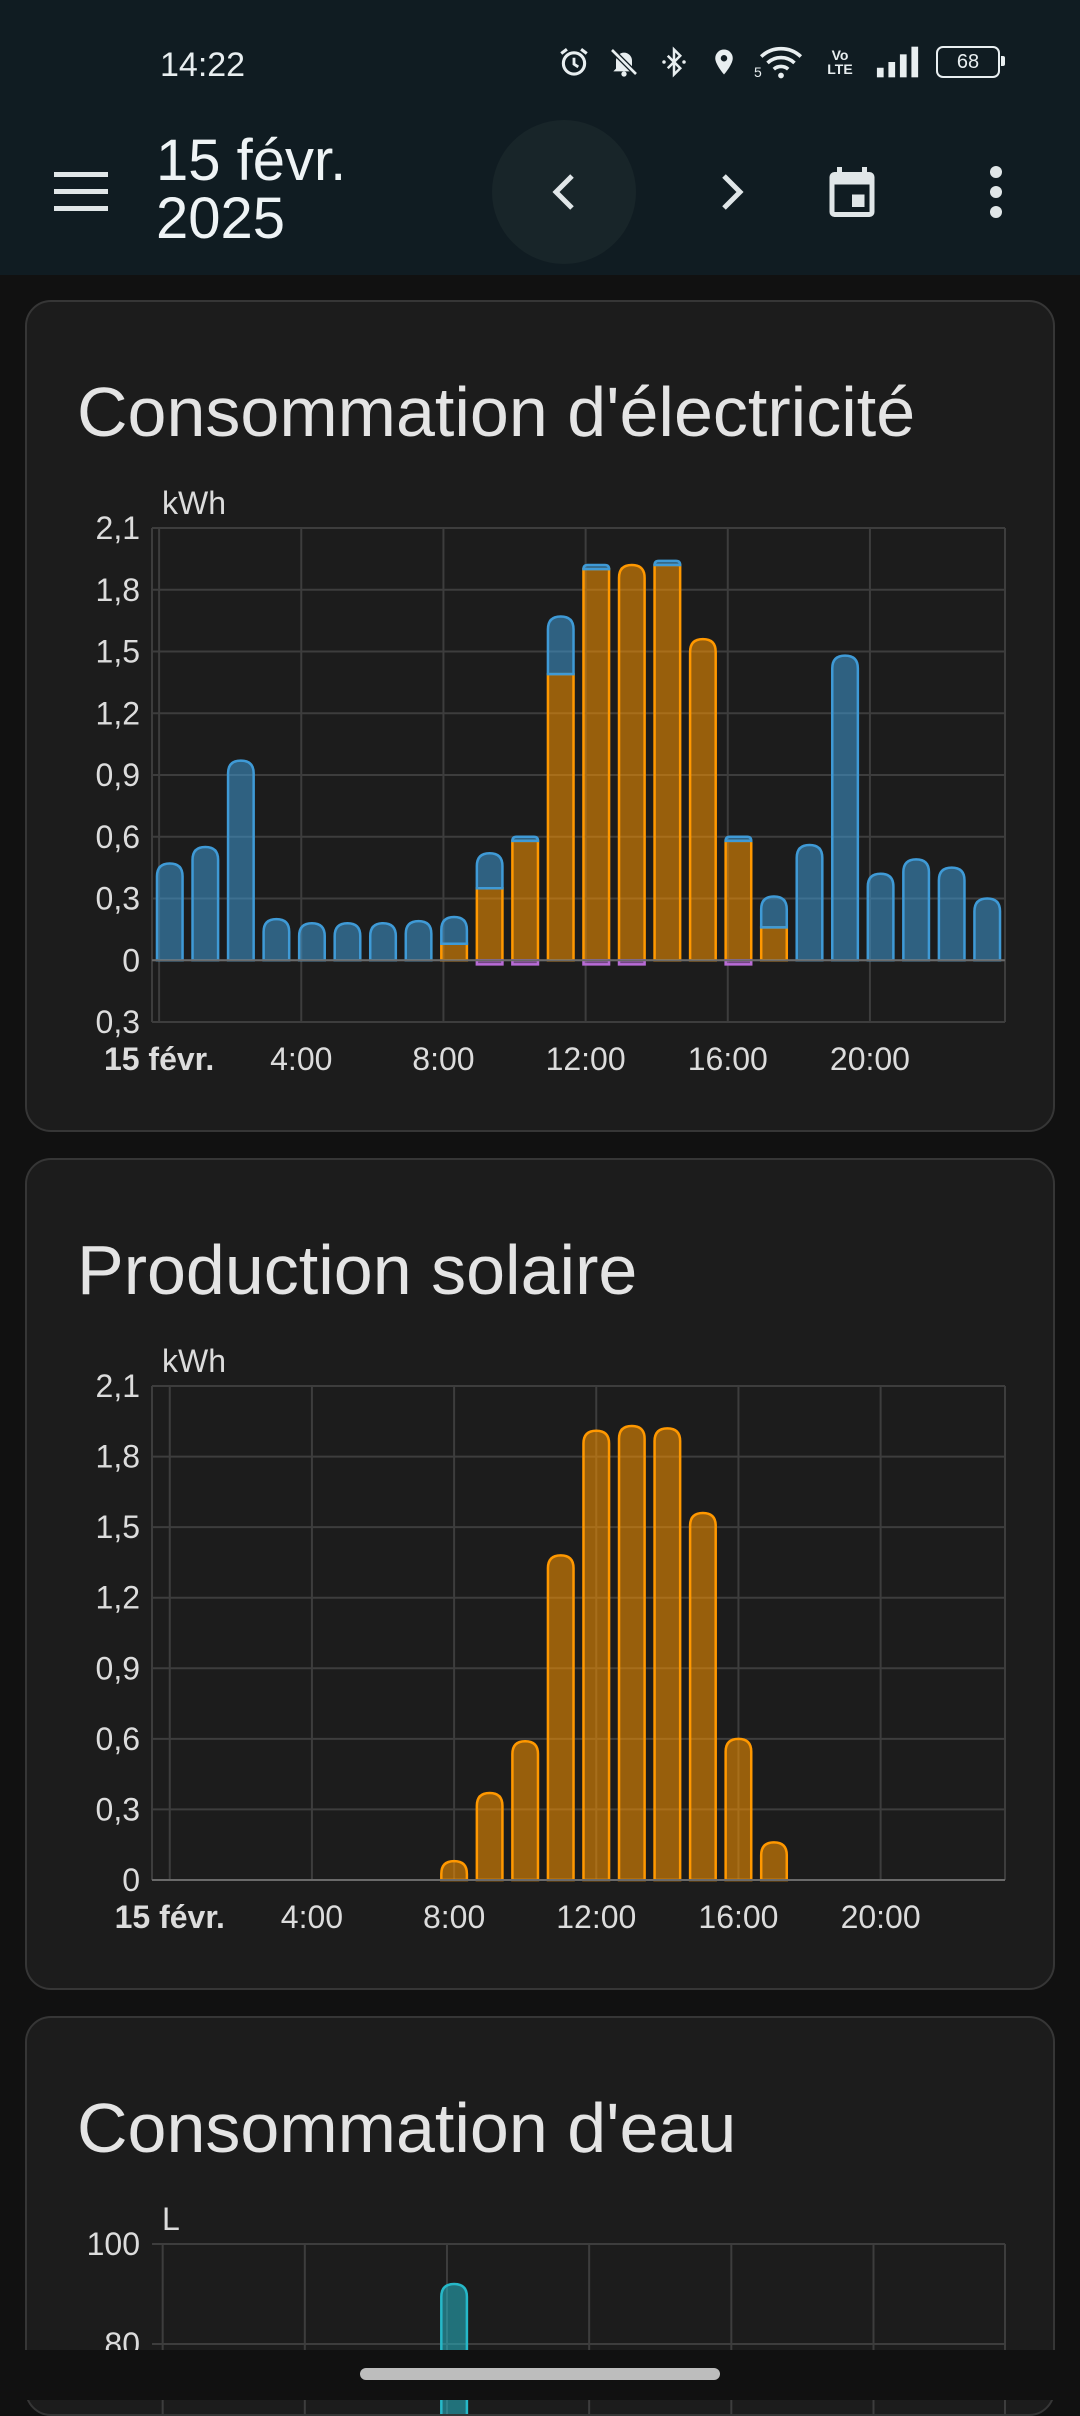 The image size is (1080, 2416). I want to click on chevron-left-icon, so click(563, 192).